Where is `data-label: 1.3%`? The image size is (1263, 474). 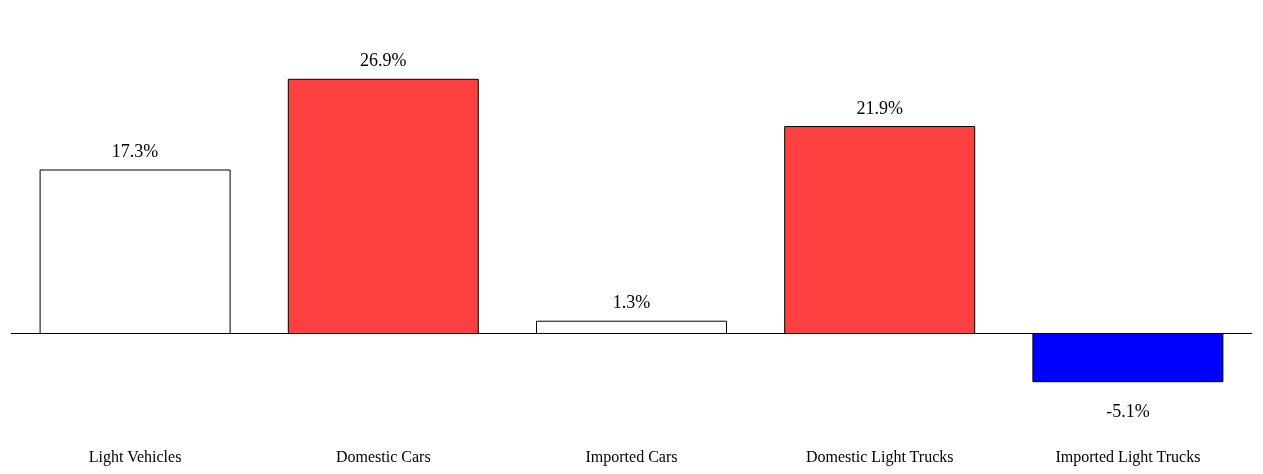 data-label: 1.3% is located at coordinates (631, 302).